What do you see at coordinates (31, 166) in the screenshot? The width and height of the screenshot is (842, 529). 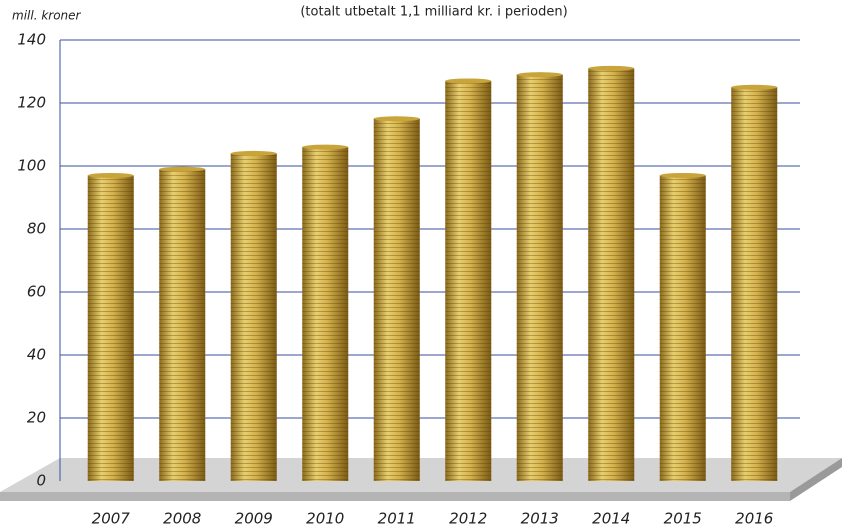 I see `y-tick-label: 100` at bounding box center [31, 166].